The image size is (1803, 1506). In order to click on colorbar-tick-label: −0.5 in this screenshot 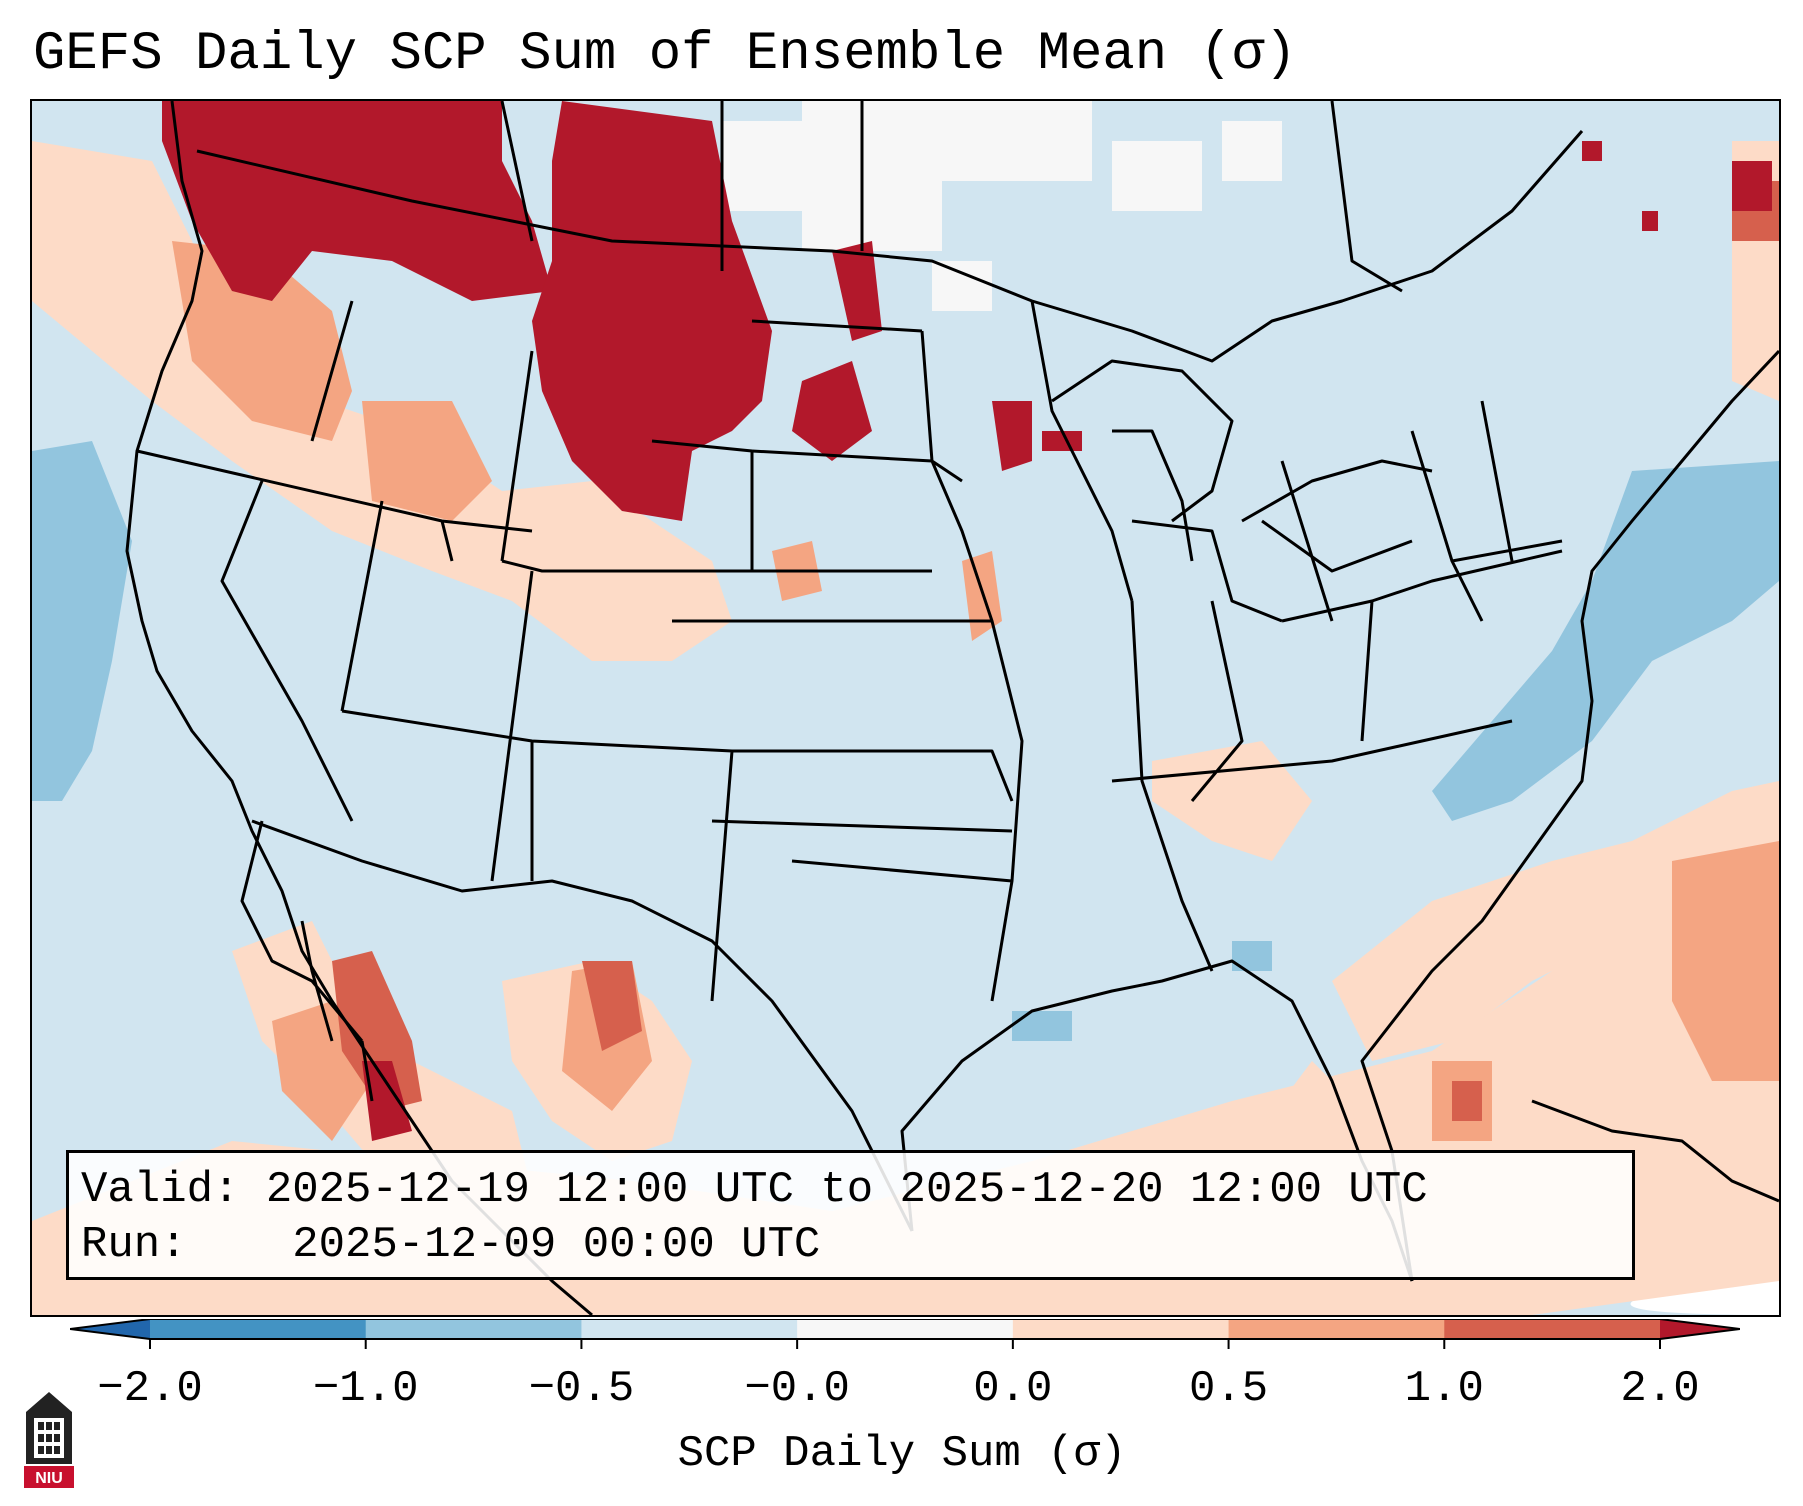, I will do `click(581, 1389)`.